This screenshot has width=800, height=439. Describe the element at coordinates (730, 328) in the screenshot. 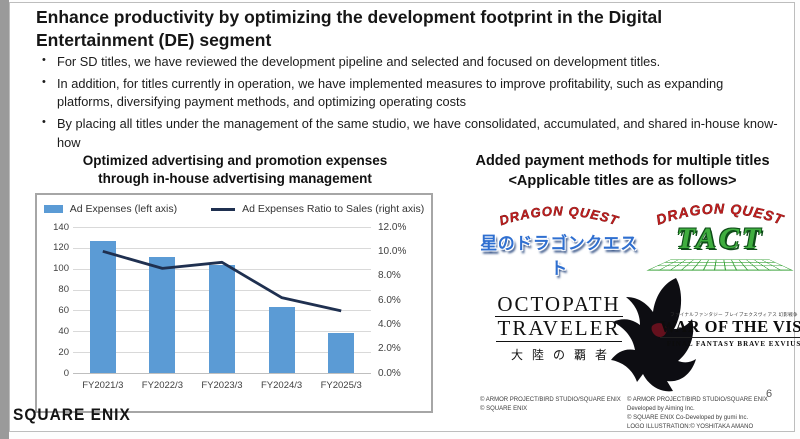

I see `wotv-title: WAR OF THE VISIONS` at that location.